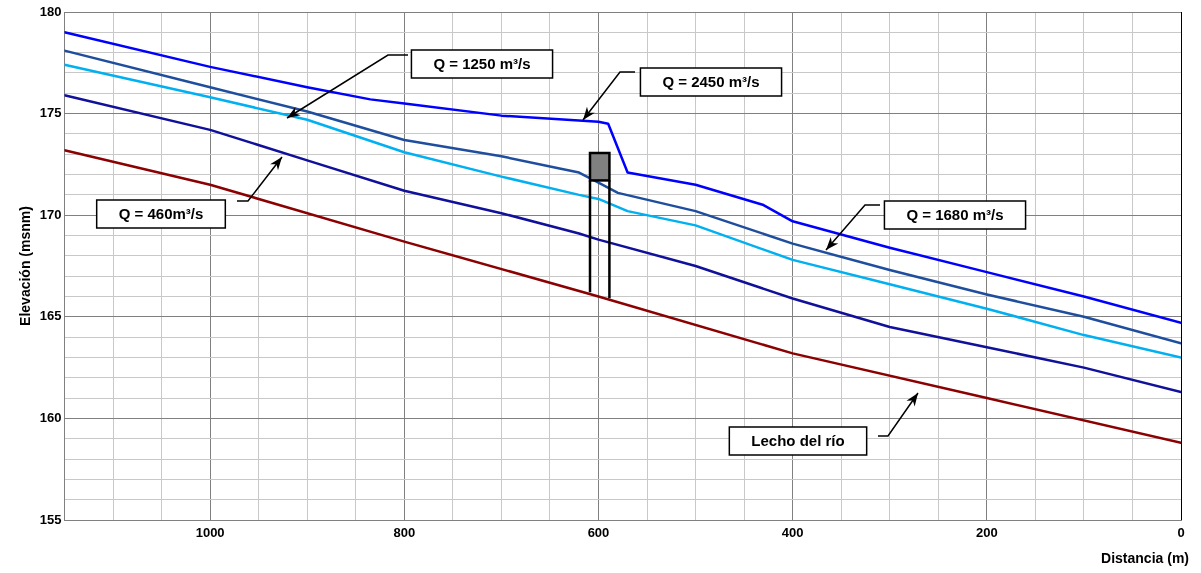 The height and width of the screenshot is (573, 1201). What do you see at coordinates (210, 533) in the screenshot?
I see `x-tick-label: 1000` at bounding box center [210, 533].